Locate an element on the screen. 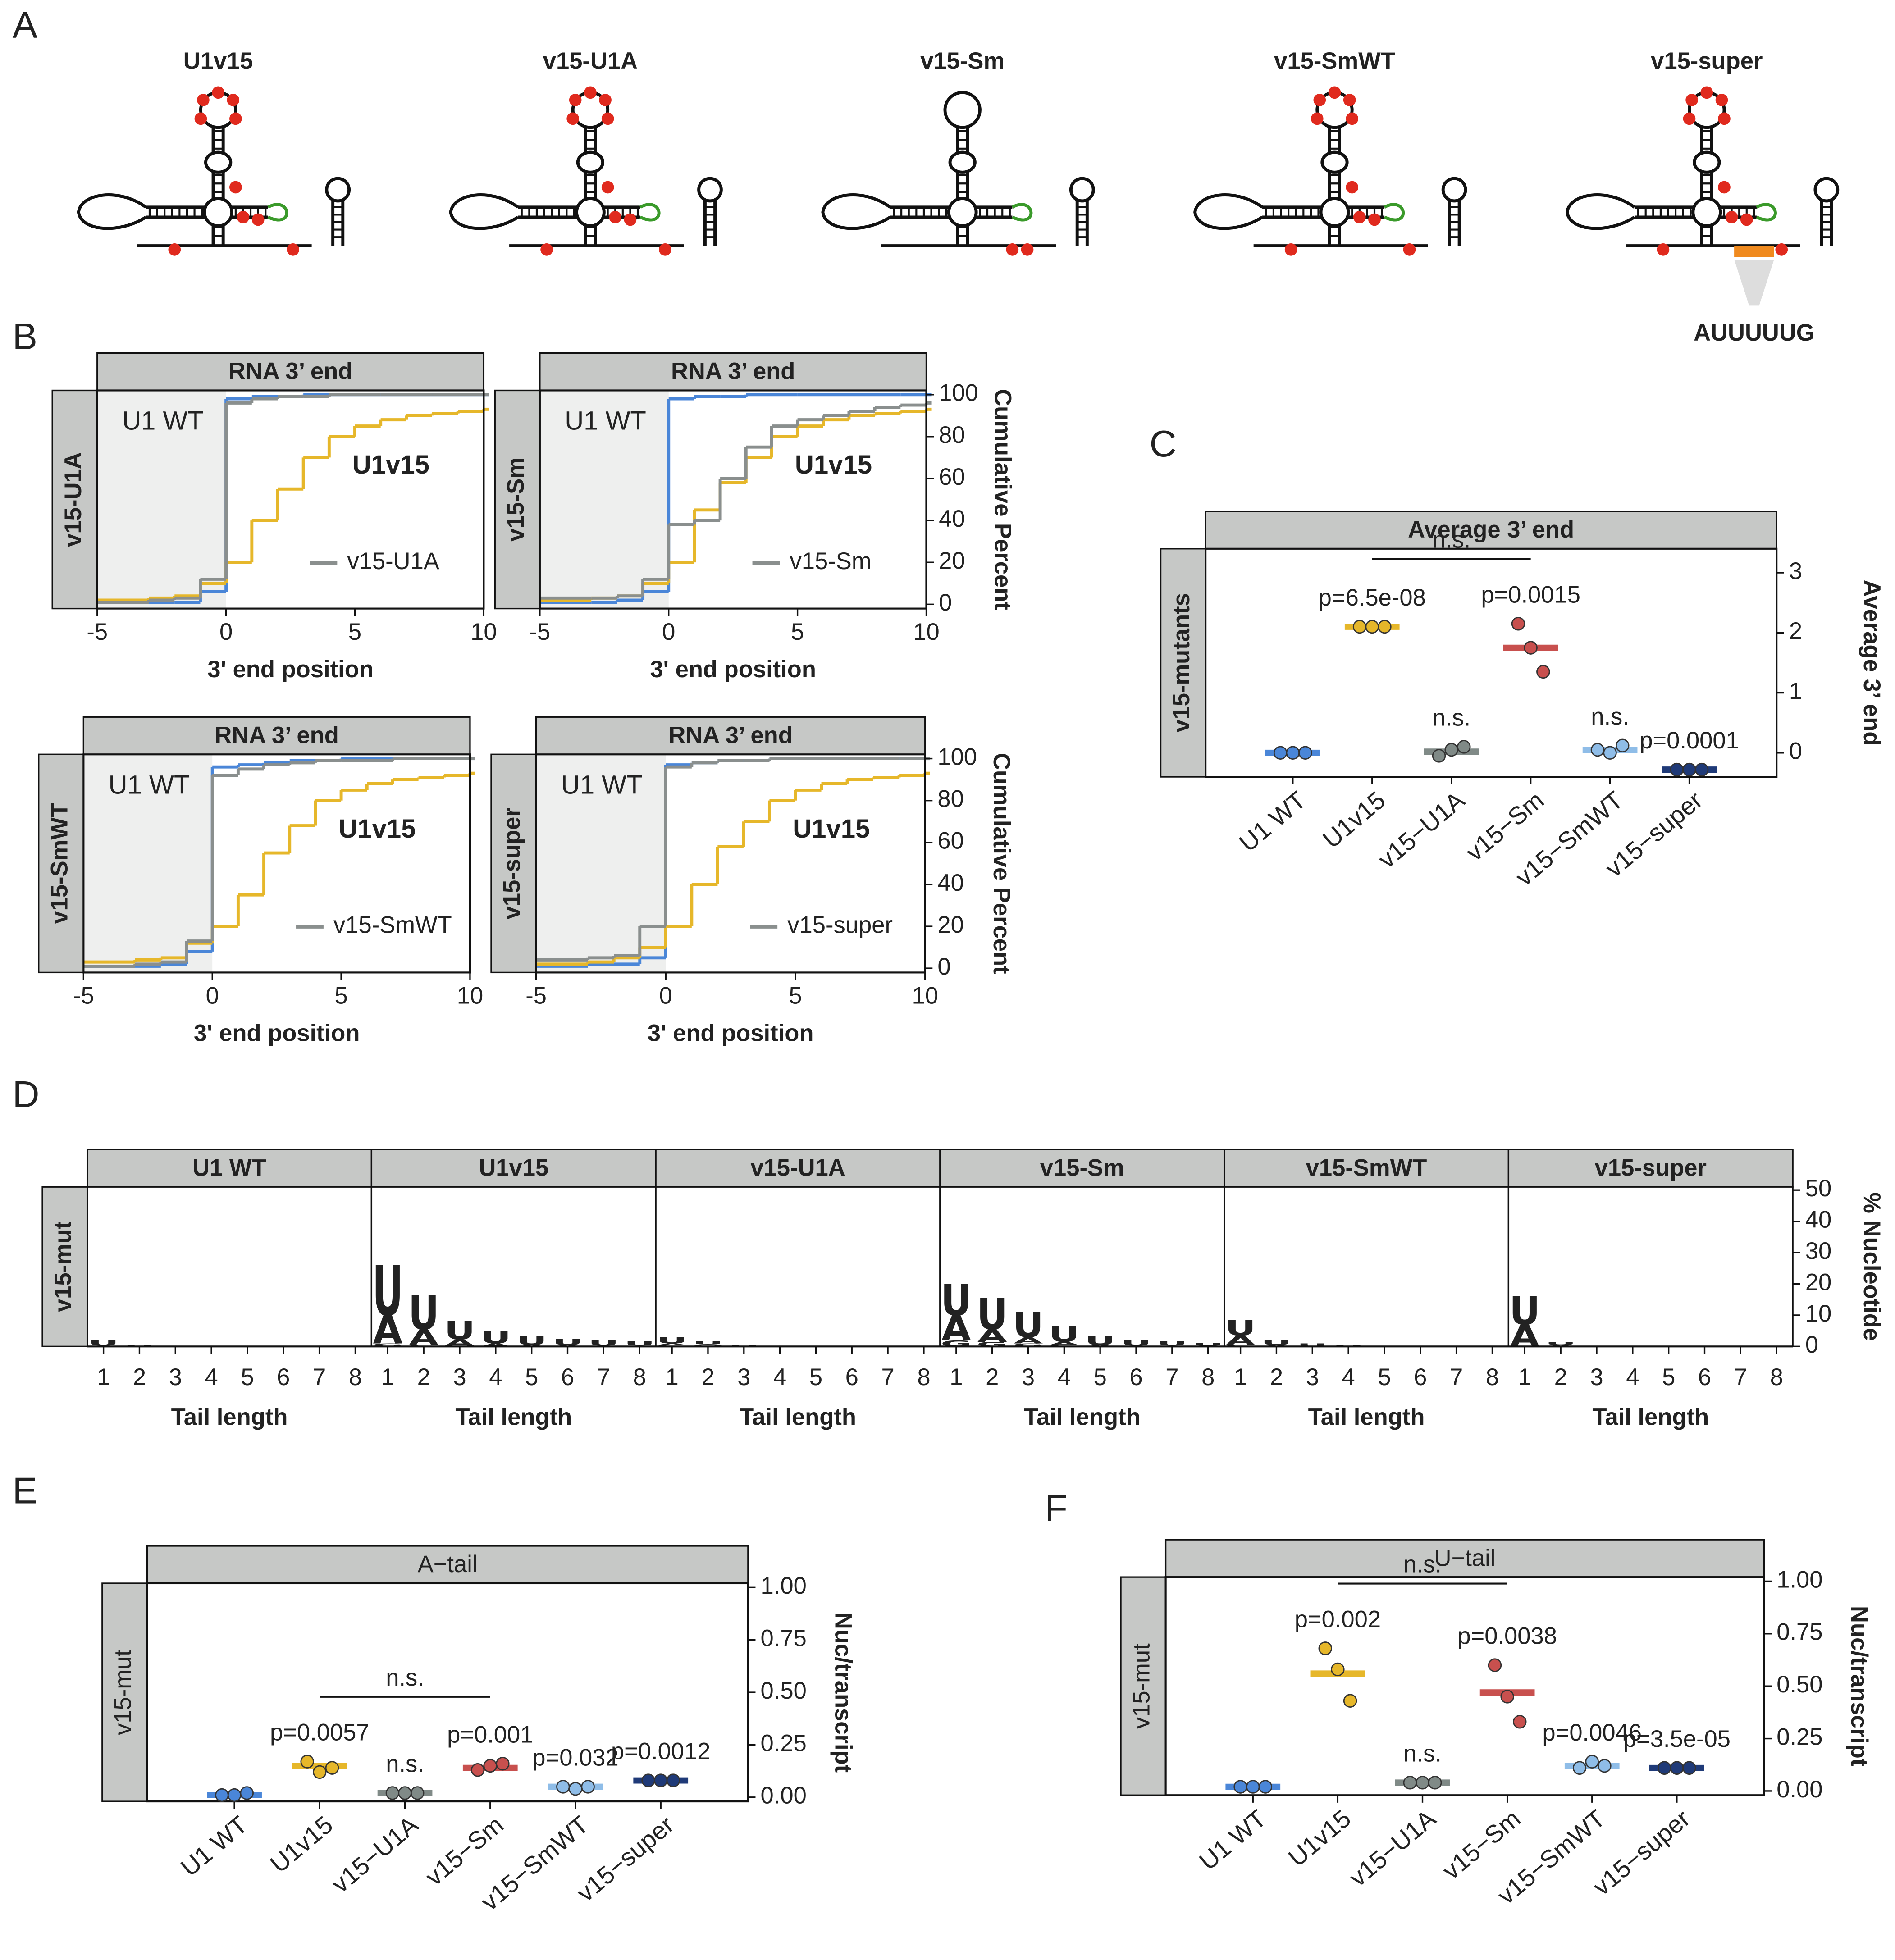 This screenshot has height=1960, width=1895. diagram-label: v15-Sm is located at coordinates (962, 61).